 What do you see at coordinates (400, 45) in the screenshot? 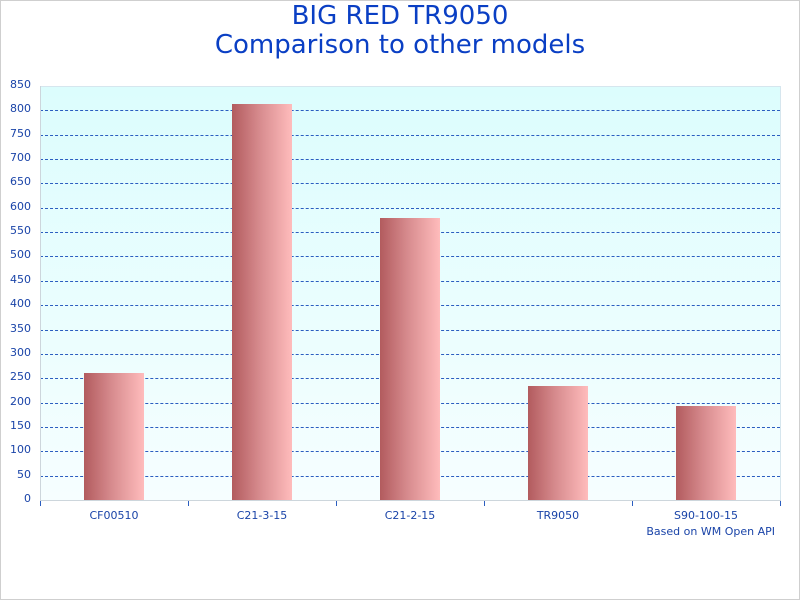
I see `chart-title-line2: Comparison to other models` at bounding box center [400, 45].